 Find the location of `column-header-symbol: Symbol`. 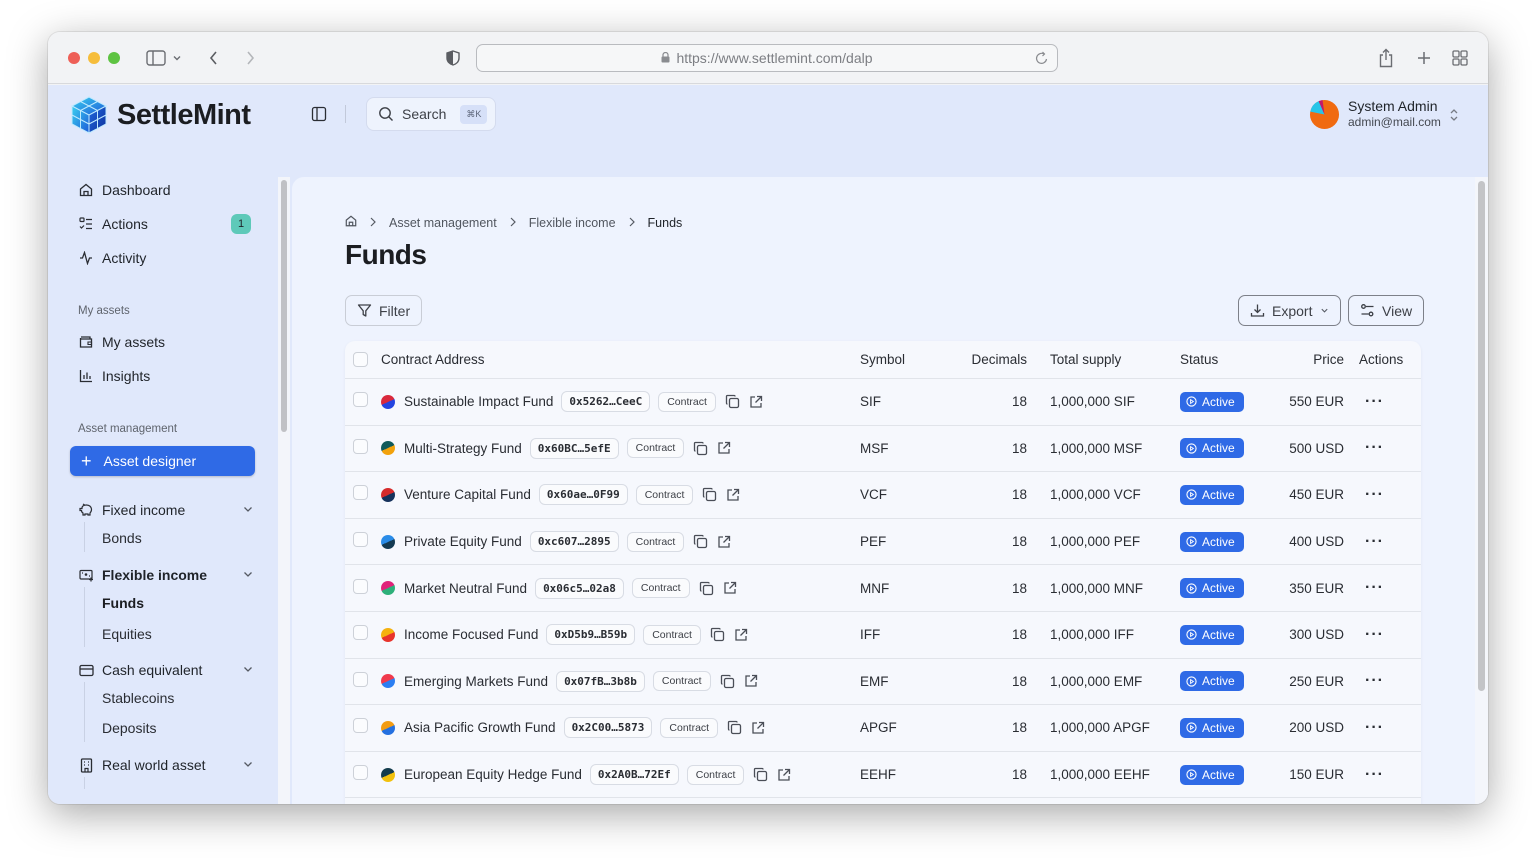

column-header-symbol: Symbol is located at coordinates (883, 359).